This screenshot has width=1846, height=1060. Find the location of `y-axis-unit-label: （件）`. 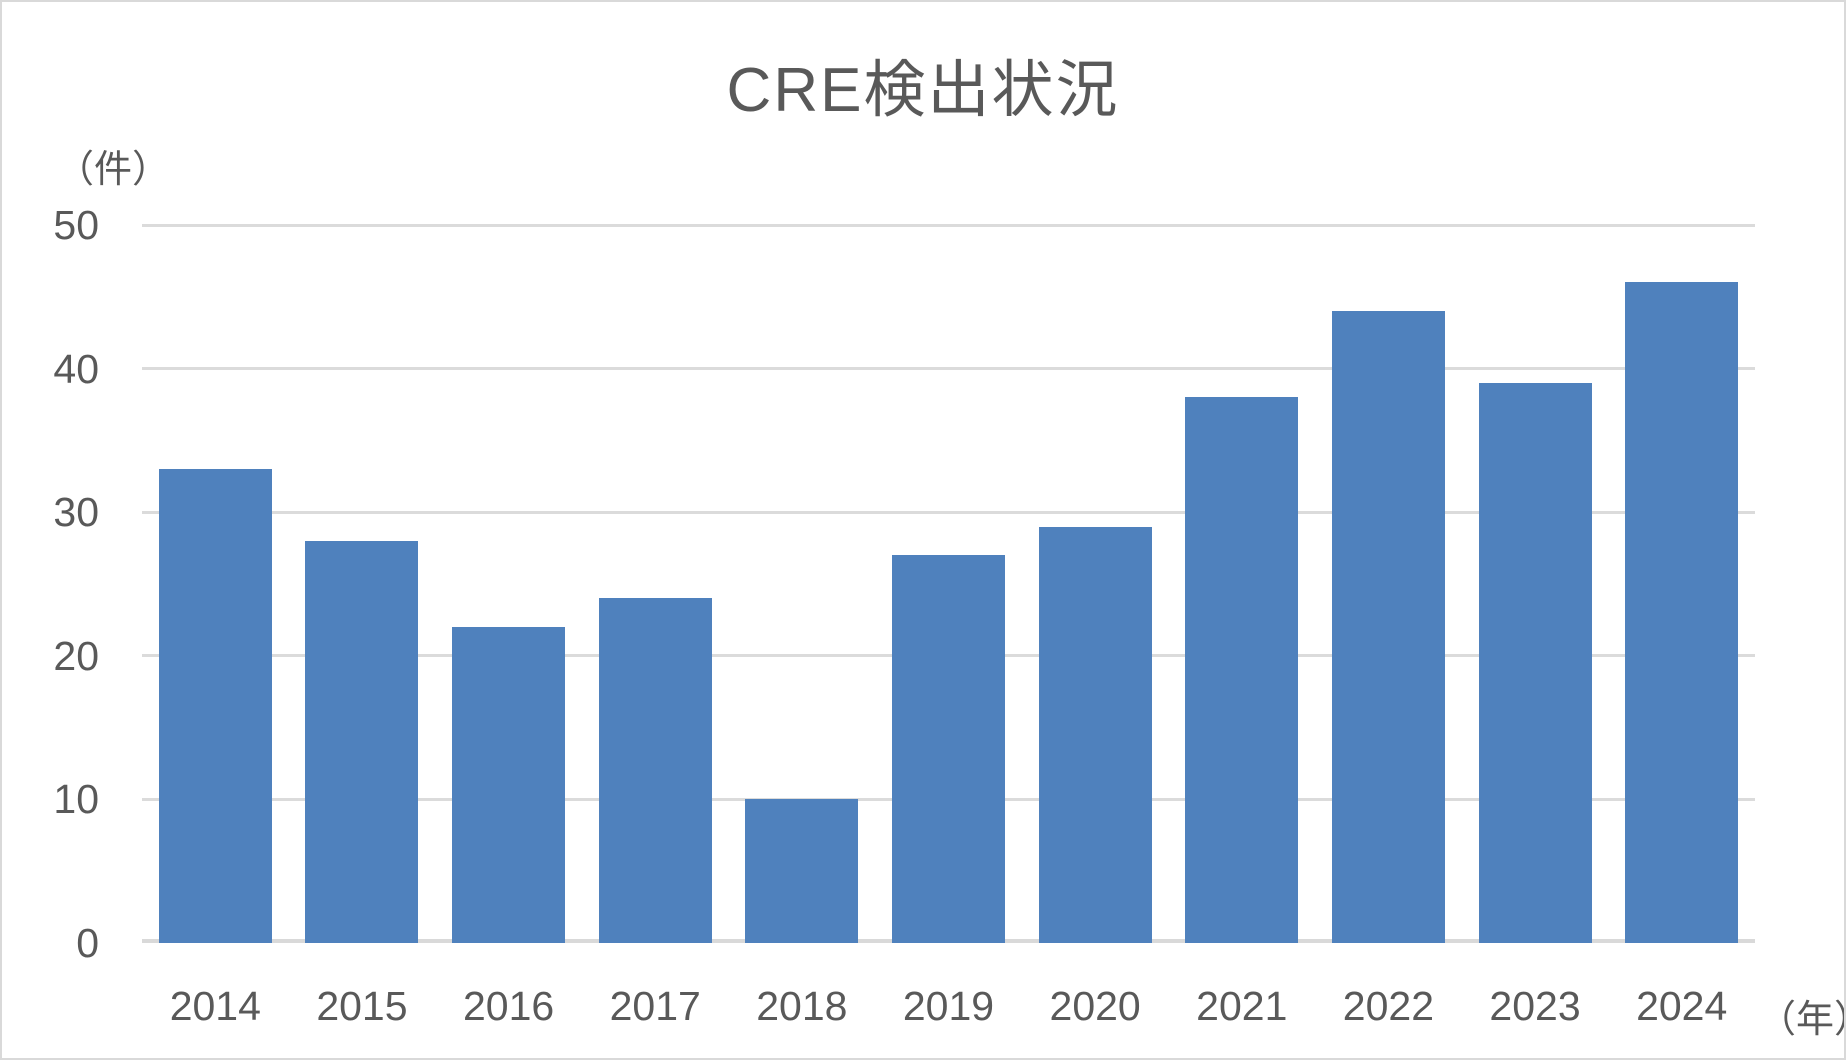

y-axis-unit-label: （件） is located at coordinates (113, 170).